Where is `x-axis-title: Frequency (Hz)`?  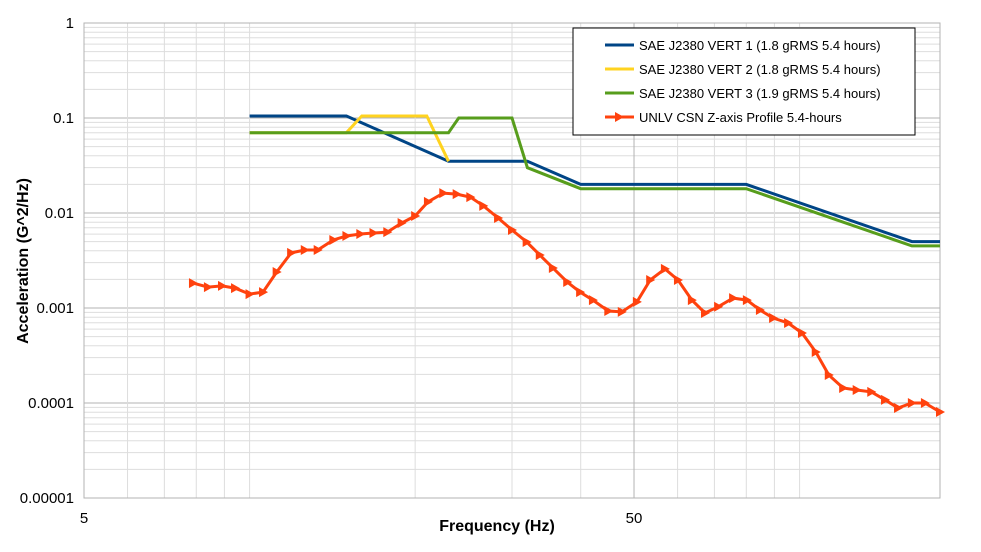
x-axis-title: Frequency (Hz) is located at coordinates (497, 526).